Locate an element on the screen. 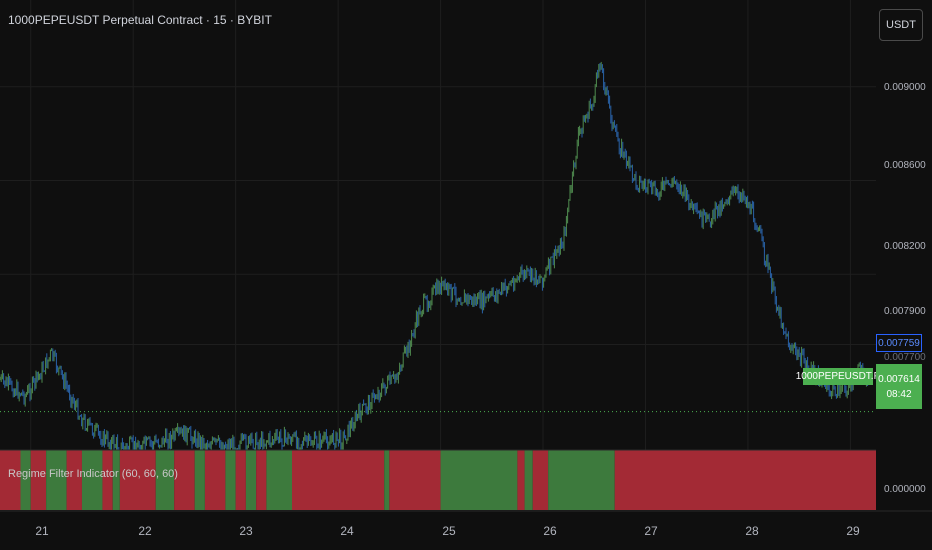 This screenshot has width=932, height=550. y-tick-label: 0.008200 is located at coordinates (905, 246).